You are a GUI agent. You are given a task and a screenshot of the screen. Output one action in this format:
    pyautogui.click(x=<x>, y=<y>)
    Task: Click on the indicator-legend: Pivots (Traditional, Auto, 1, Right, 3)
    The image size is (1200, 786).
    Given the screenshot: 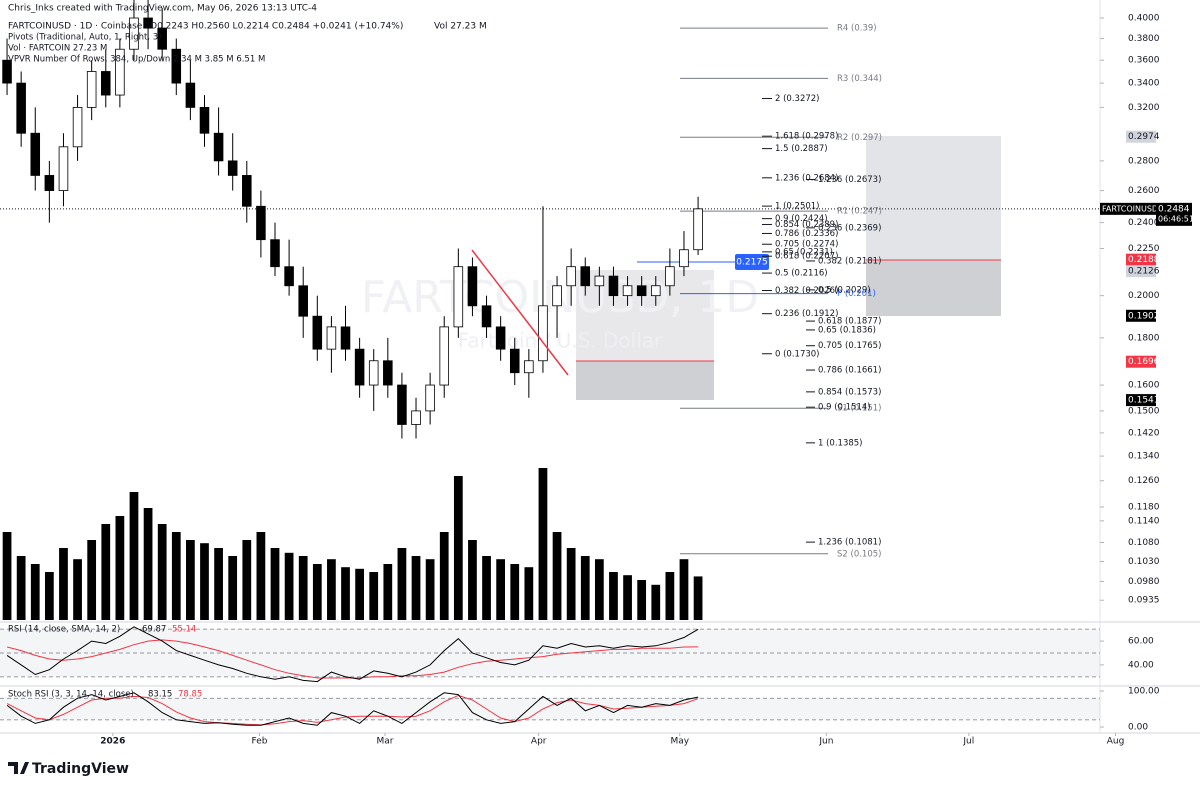 What is the action you would take?
    pyautogui.click(x=84, y=38)
    